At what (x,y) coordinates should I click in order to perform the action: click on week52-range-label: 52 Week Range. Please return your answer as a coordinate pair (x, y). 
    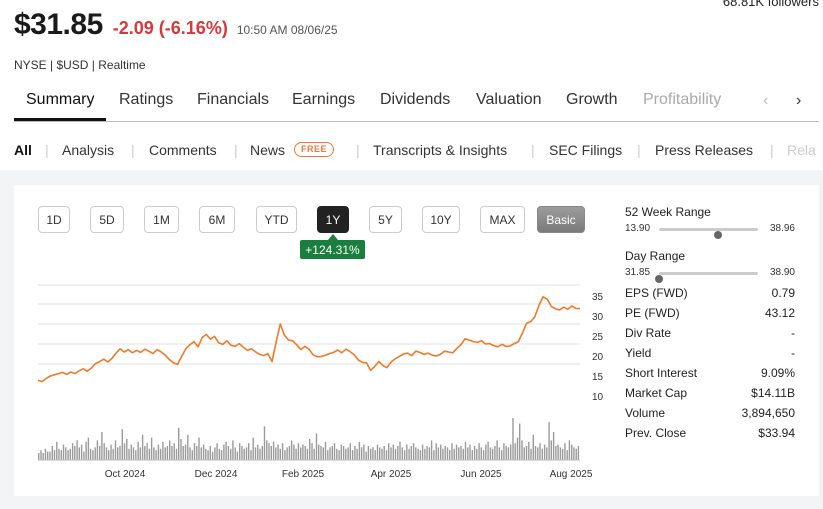
    Looking at the image, I should click on (668, 212).